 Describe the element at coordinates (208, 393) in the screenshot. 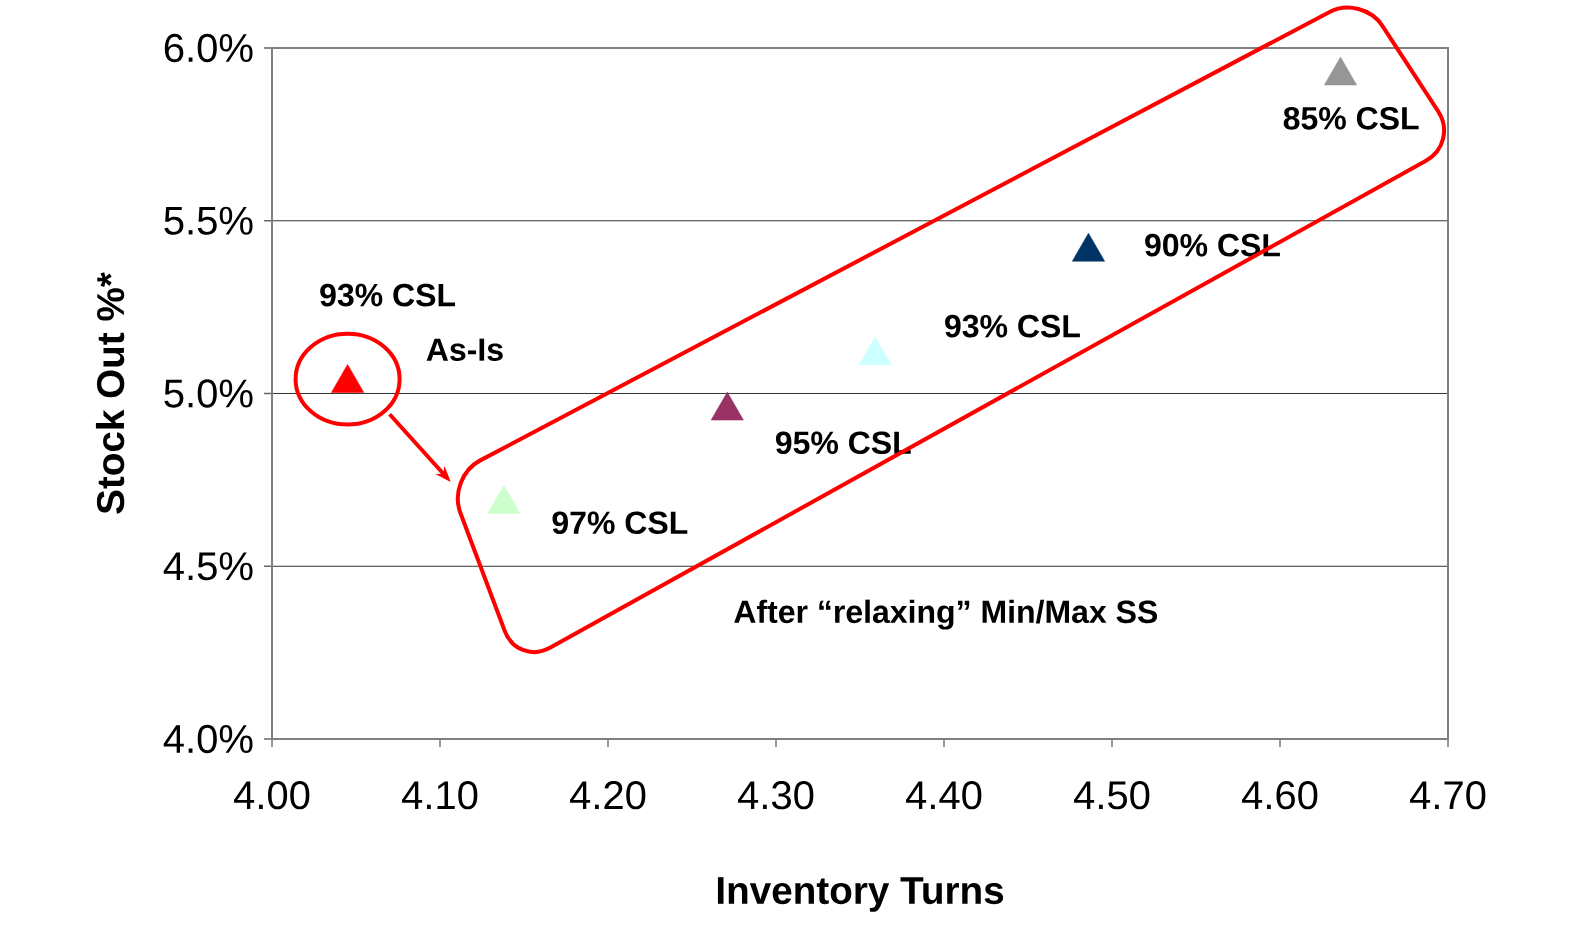

I see `y-tick-label: 5.0%` at that location.